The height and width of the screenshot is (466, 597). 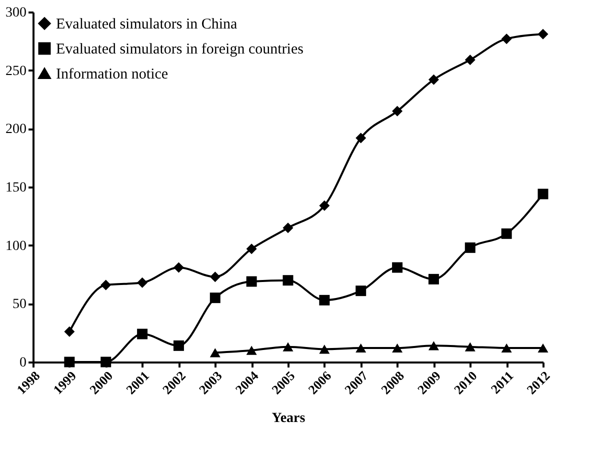 What do you see at coordinates (180, 50) in the screenshot?
I see `legend-label: Evaluated simulators in foreign countries` at bounding box center [180, 50].